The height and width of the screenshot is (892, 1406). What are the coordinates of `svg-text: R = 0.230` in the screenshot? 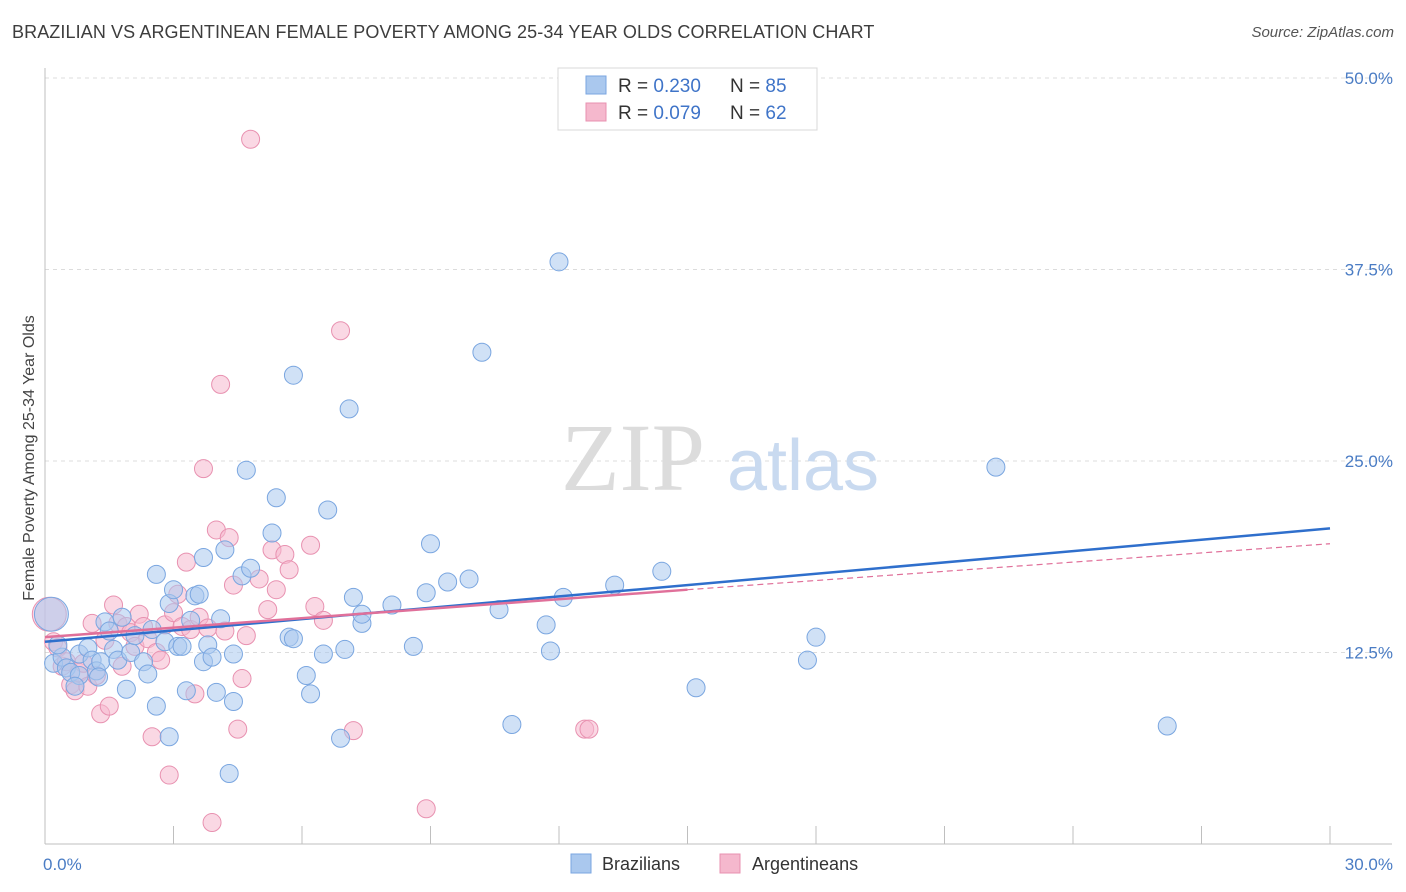 It's located at (659, 86).